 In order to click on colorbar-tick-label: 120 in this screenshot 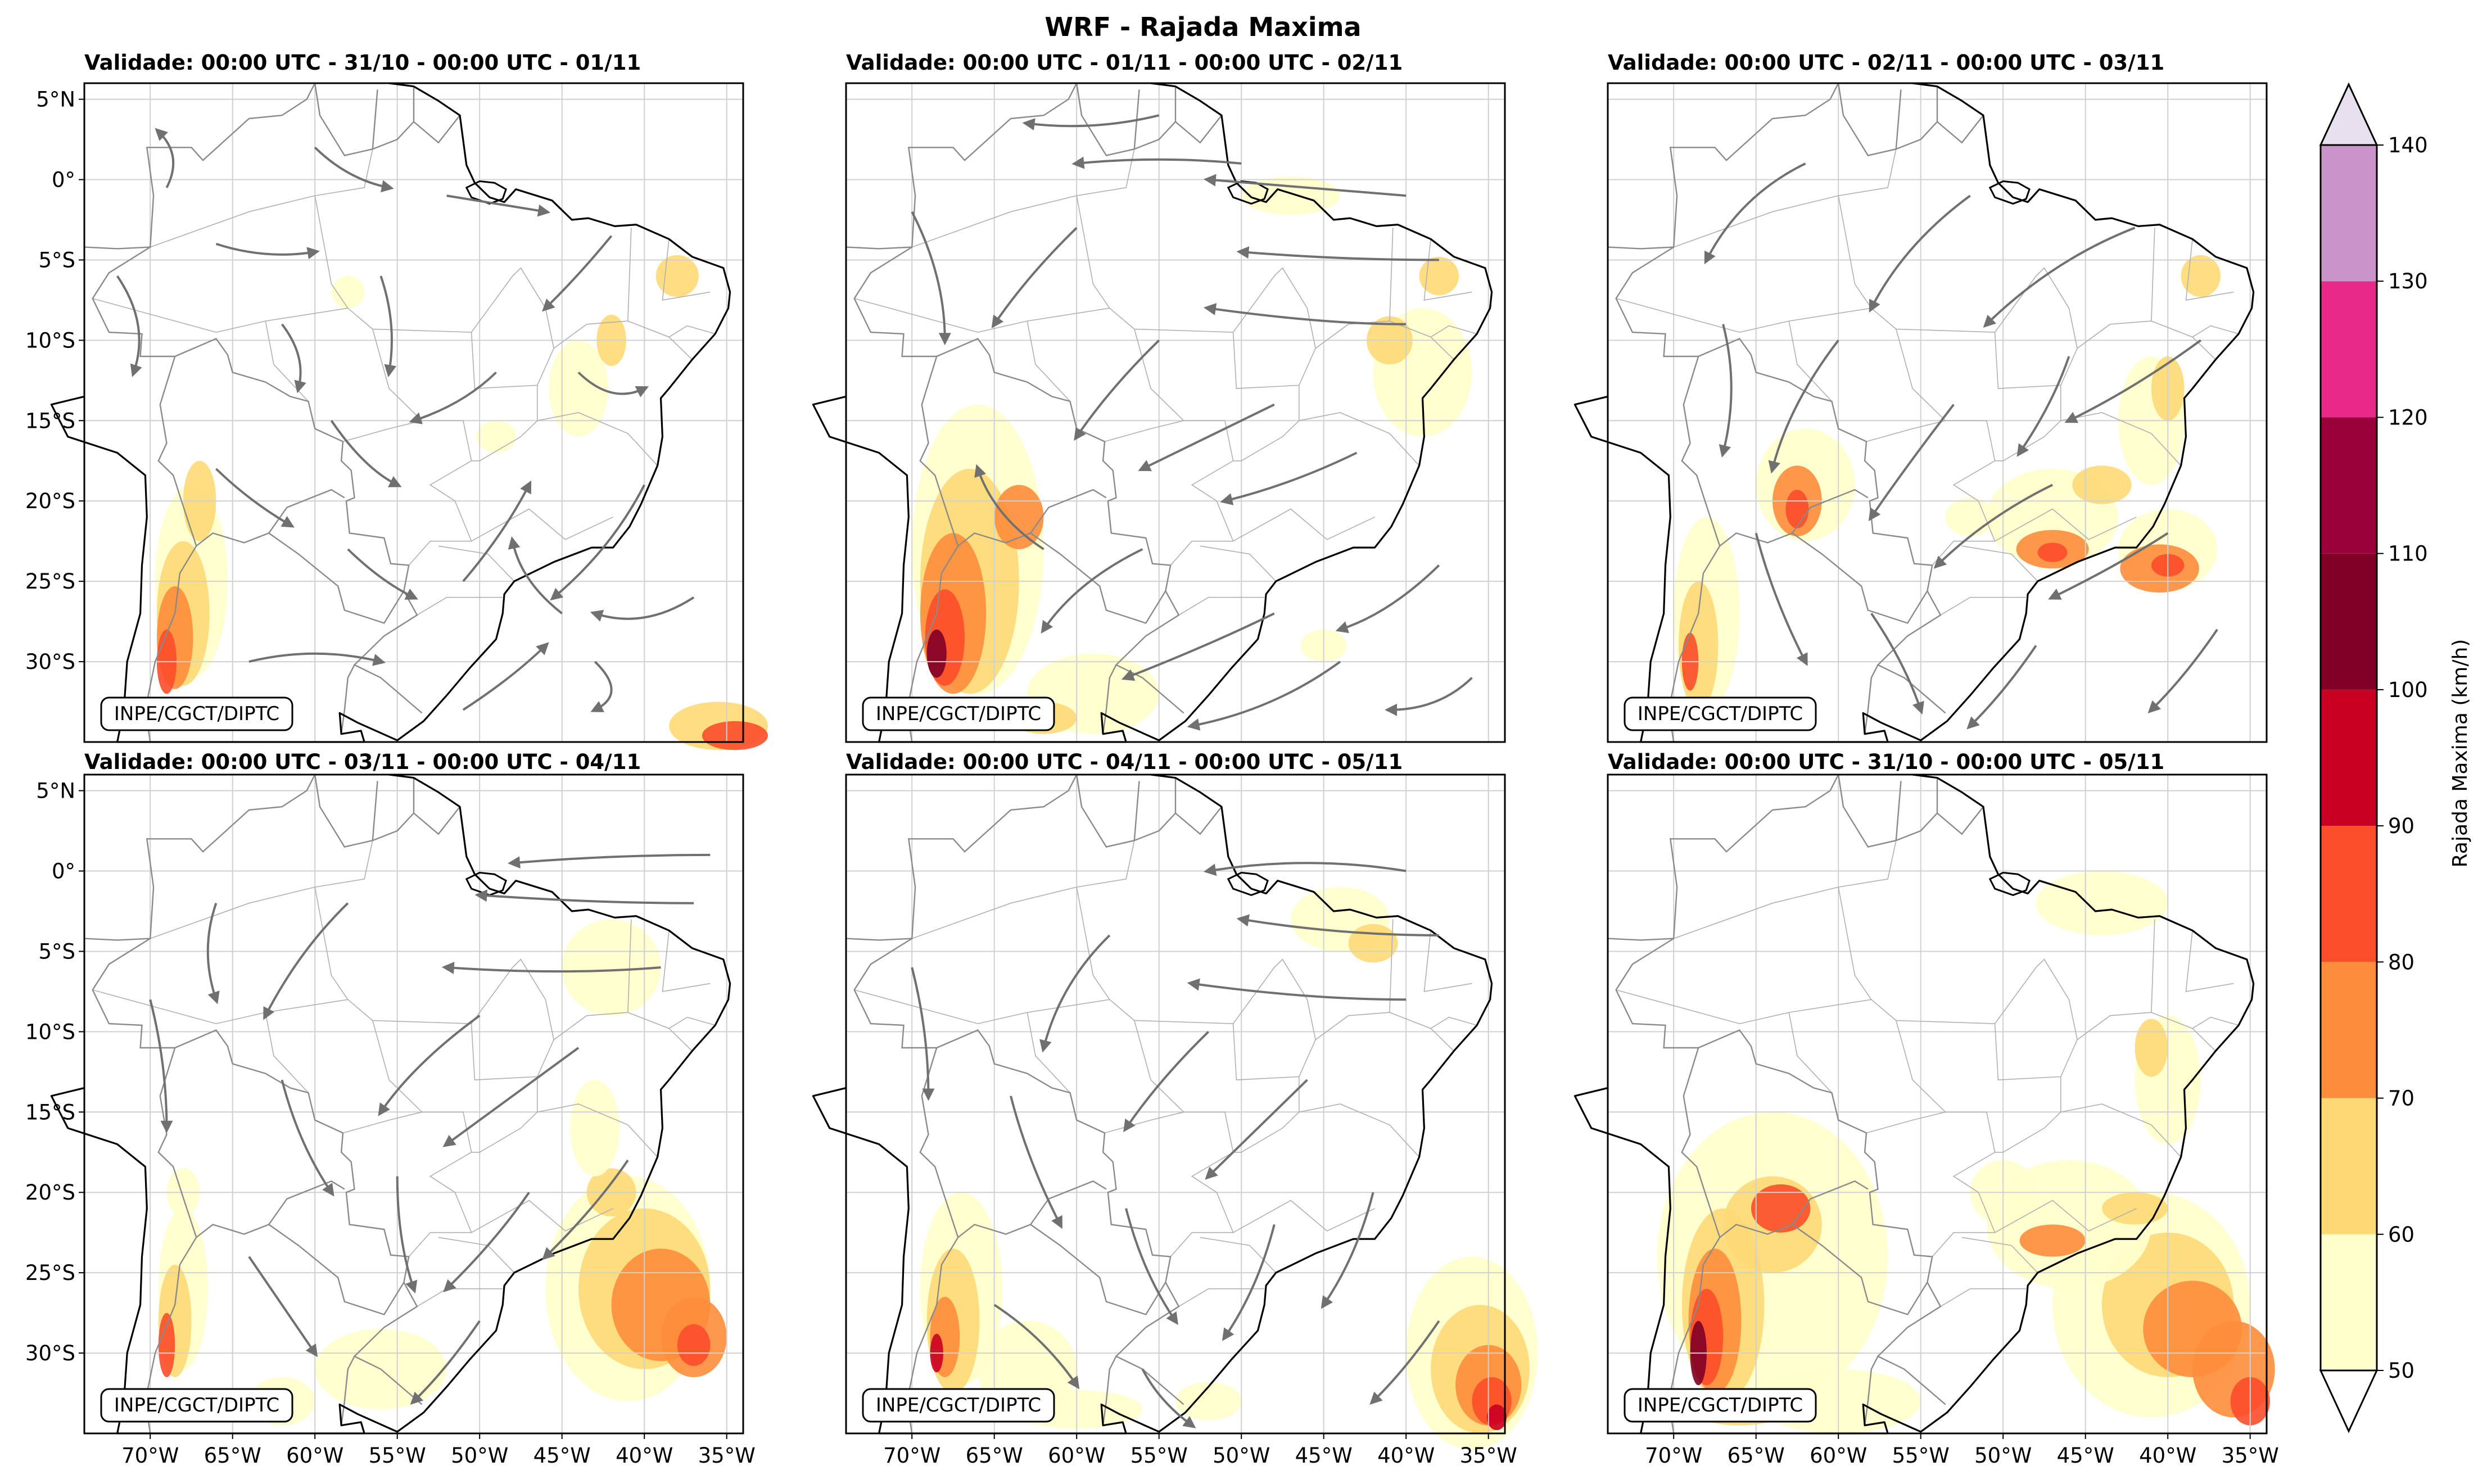, I will do `click(2408, 417)`.